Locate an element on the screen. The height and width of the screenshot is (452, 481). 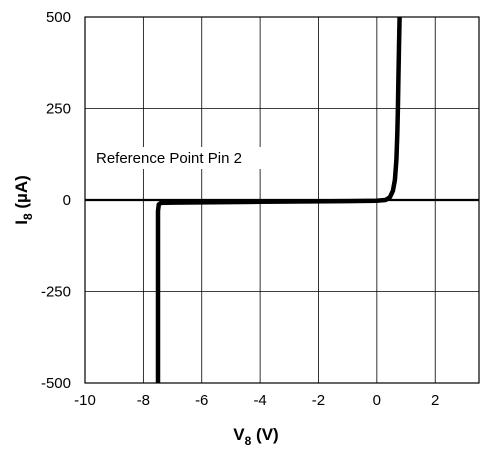
y-axis-label-sub: 8 is located at coordinates (28, 216).